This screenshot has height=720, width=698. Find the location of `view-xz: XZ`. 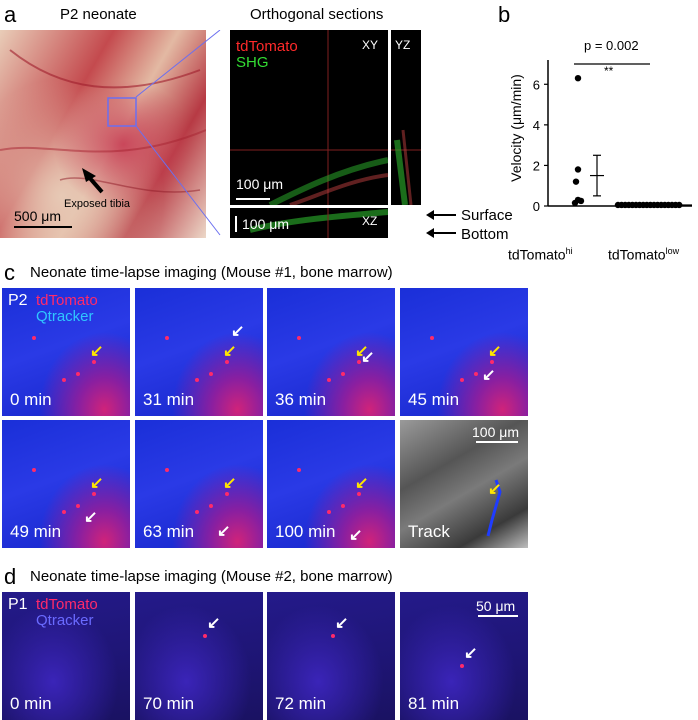

view-xz: XZ is located at coordinates (370, 221).